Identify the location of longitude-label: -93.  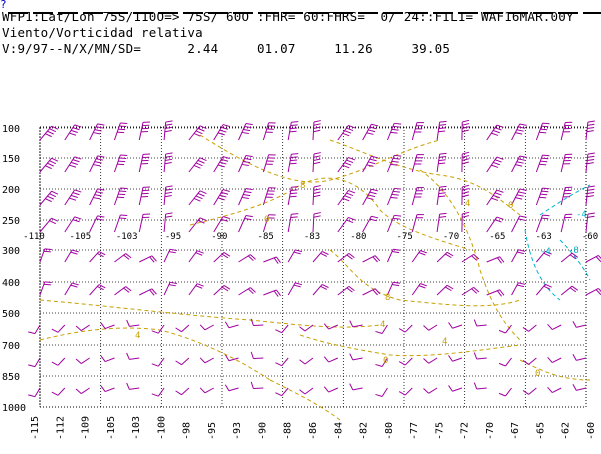
(237, 431).